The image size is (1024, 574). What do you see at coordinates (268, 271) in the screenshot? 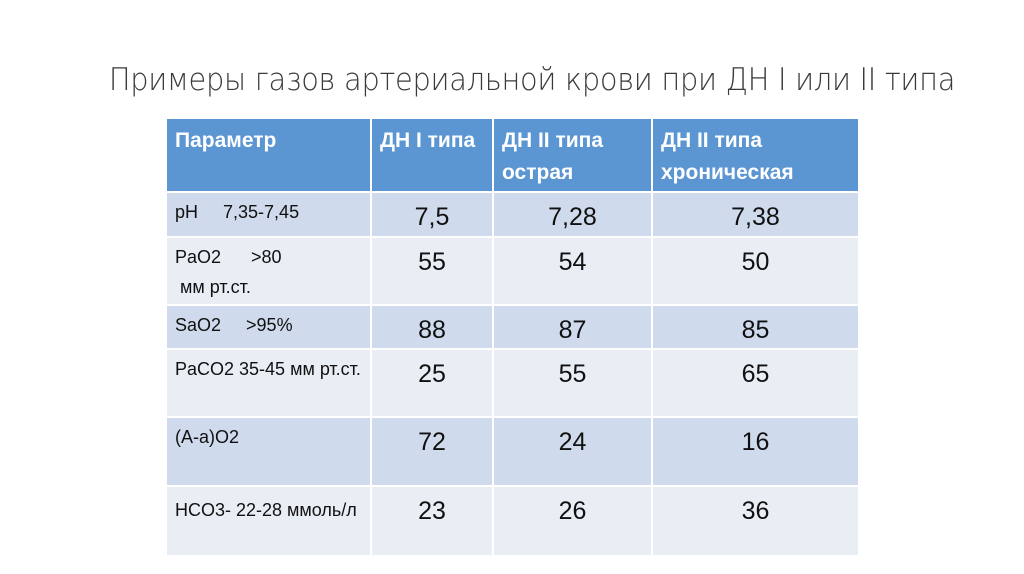
I see `param-cell: PaO2 >80 мм рт.ст.` at bounding box center [268, 271].